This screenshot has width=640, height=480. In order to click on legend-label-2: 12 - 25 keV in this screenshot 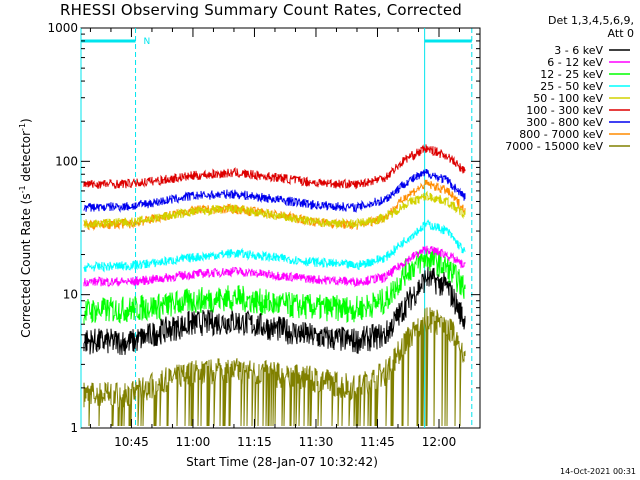, I will do `click(571, 74)`.